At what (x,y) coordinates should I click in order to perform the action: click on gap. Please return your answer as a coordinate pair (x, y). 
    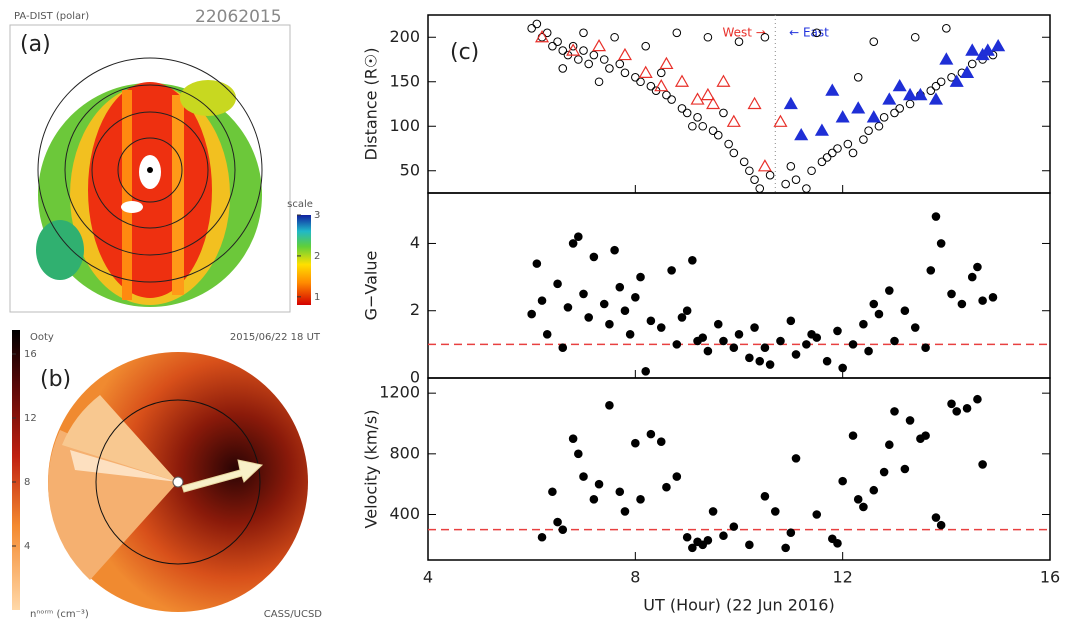
    Looking at the image, I should click on (132, 207).